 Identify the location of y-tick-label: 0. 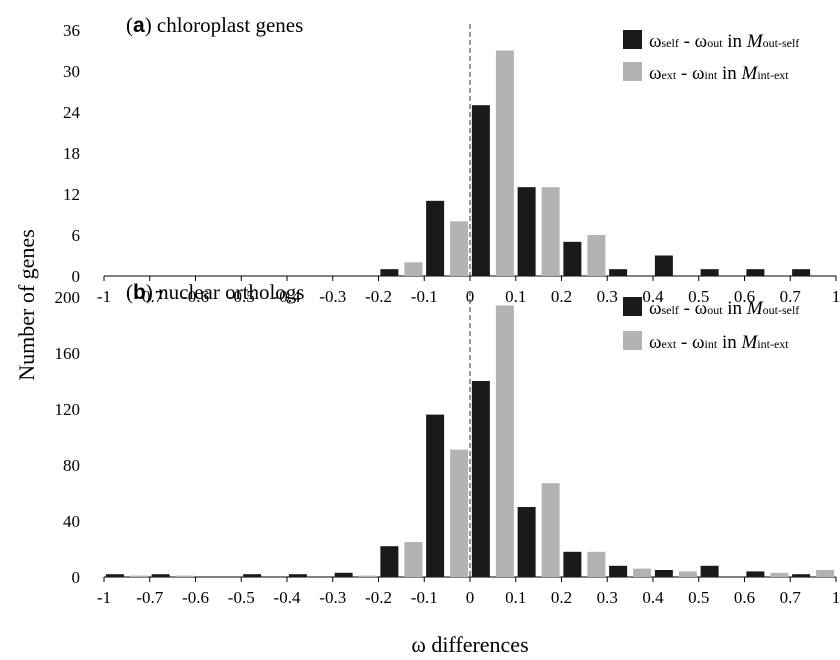
(76, 577).